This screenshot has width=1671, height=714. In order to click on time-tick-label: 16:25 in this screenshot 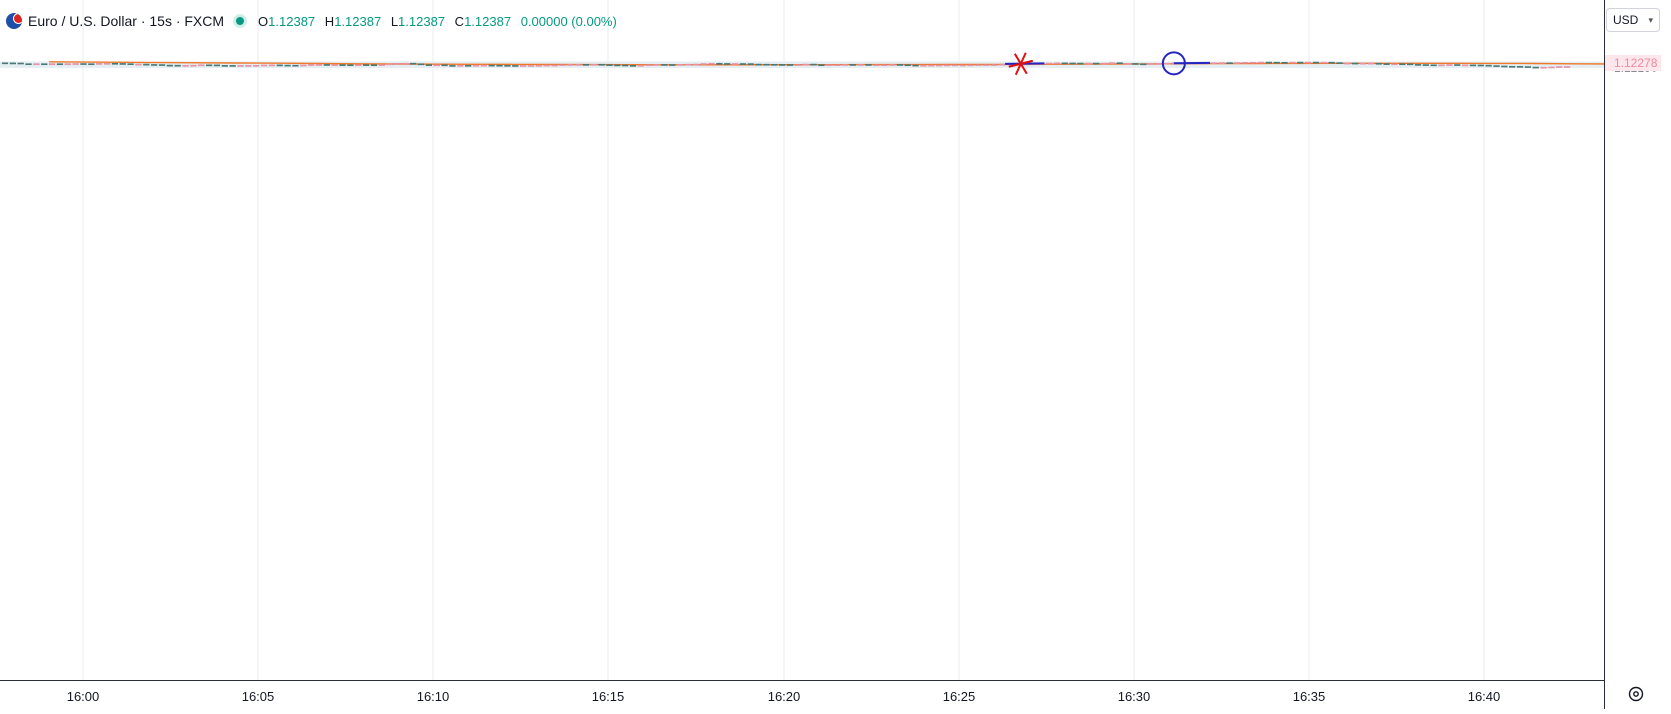, I will do `click(959, 696)`.